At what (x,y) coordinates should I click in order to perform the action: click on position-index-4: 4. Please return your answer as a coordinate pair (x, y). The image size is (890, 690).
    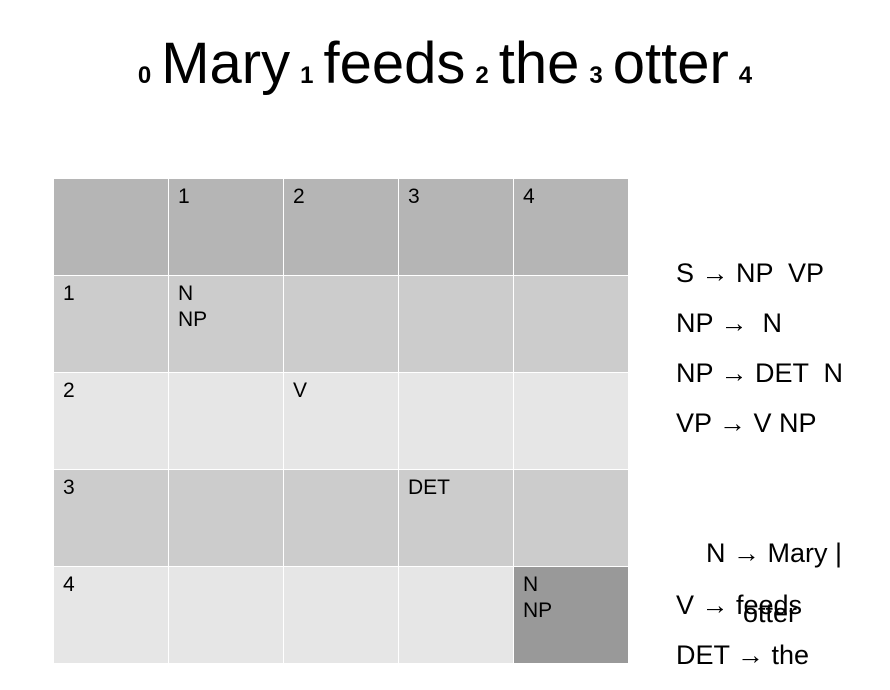
    Looking at the image, I should click on (745, 75).